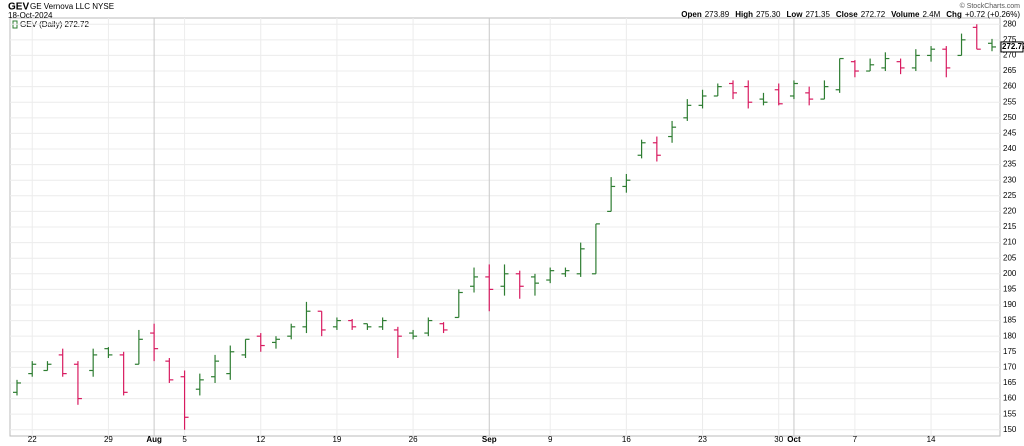 The image size is (1024, 446). I want to click on quote-label: Chg, so click(954, 14).